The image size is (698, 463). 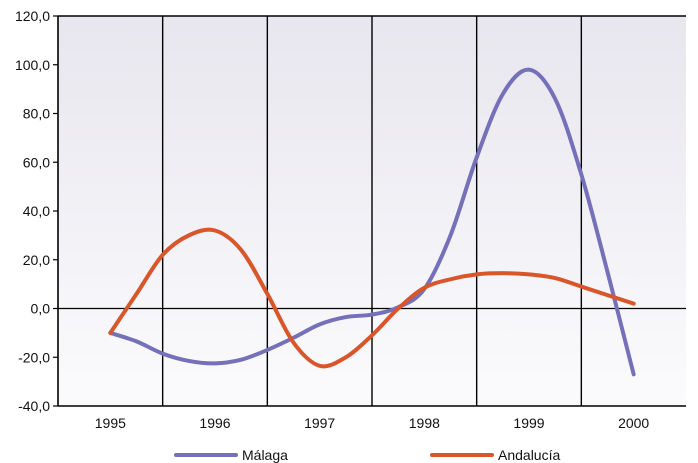 What do you see at coordinates (32, 16) in the screenshot?
I see `y-tick-label: 120,0` at bounding box center [32, 16].